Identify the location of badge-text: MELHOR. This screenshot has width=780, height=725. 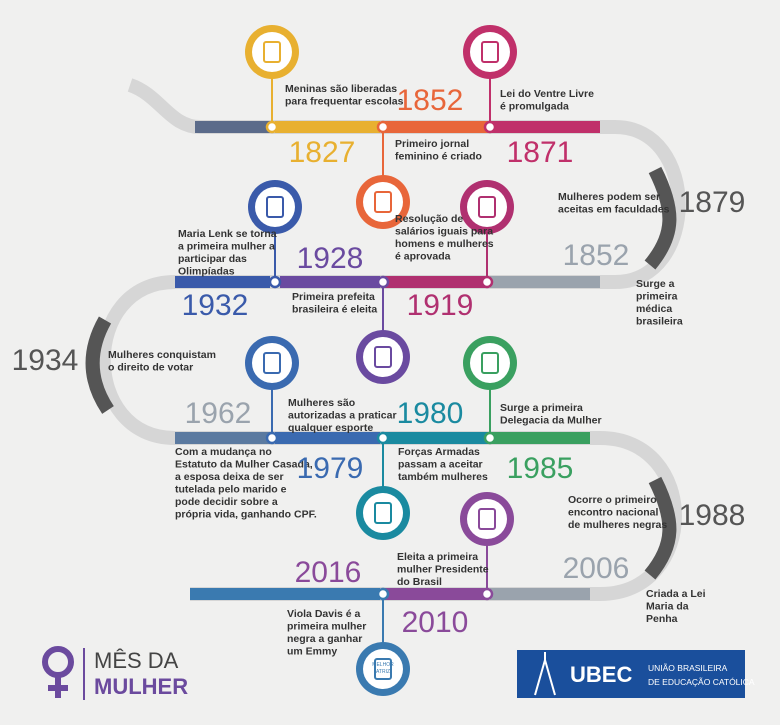
(383, 665).